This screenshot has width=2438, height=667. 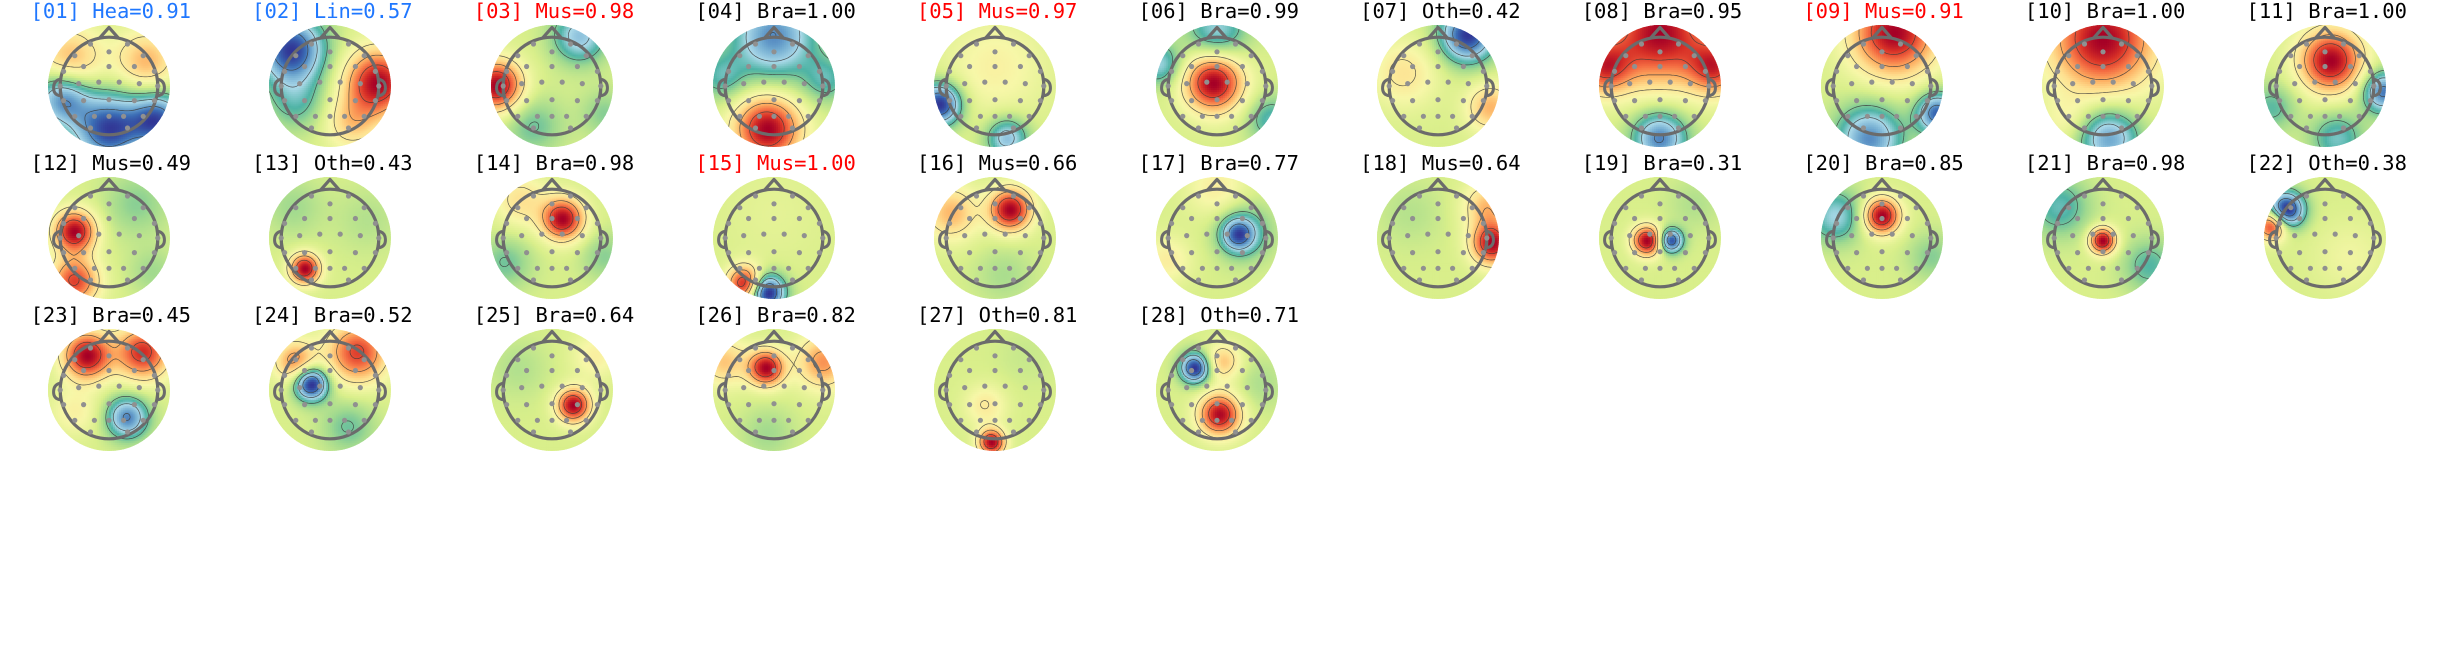 I want to click on component-label-20: [20] Bra=0.85, so click(x=1883, y=164).